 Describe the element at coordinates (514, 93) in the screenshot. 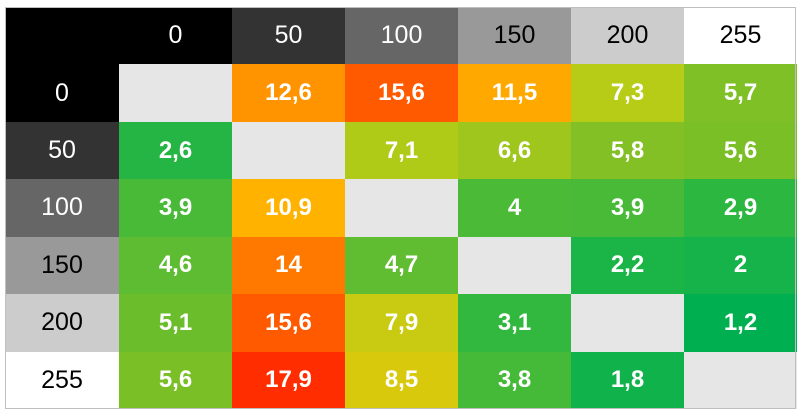

I see `heat-cell: 11,5` at that location.